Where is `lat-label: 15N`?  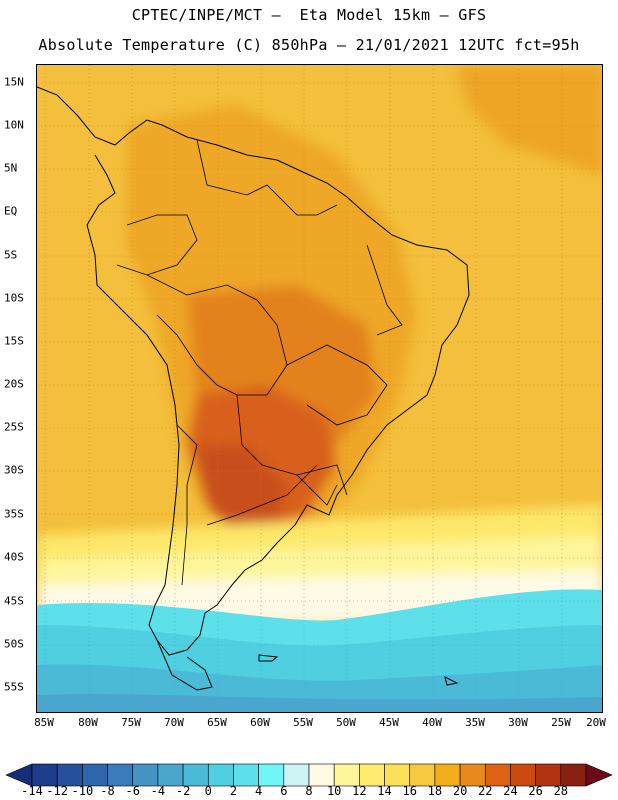
lat-label: 15N is located at coordinates (14, 82).